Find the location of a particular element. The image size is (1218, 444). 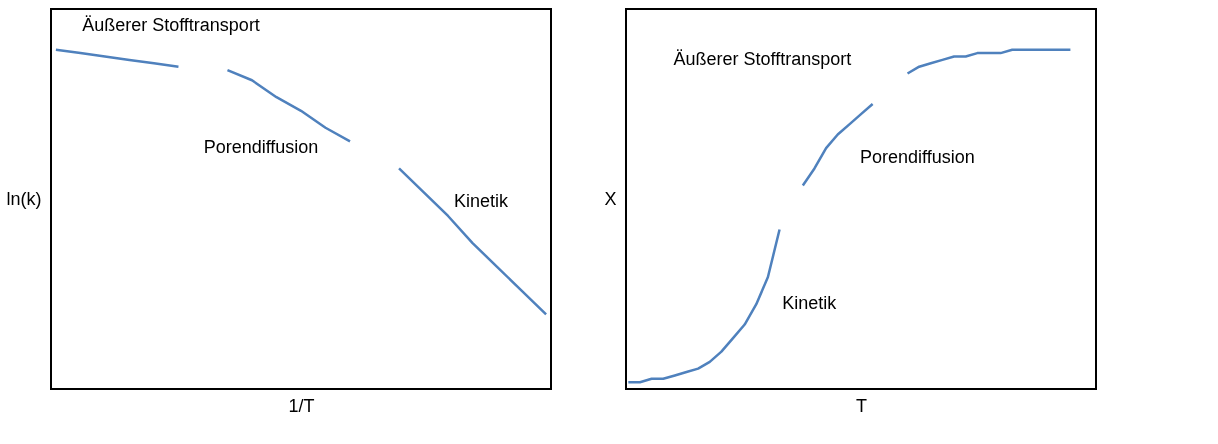

x-axis-title: 1/T is located at coordinates (301, 405).